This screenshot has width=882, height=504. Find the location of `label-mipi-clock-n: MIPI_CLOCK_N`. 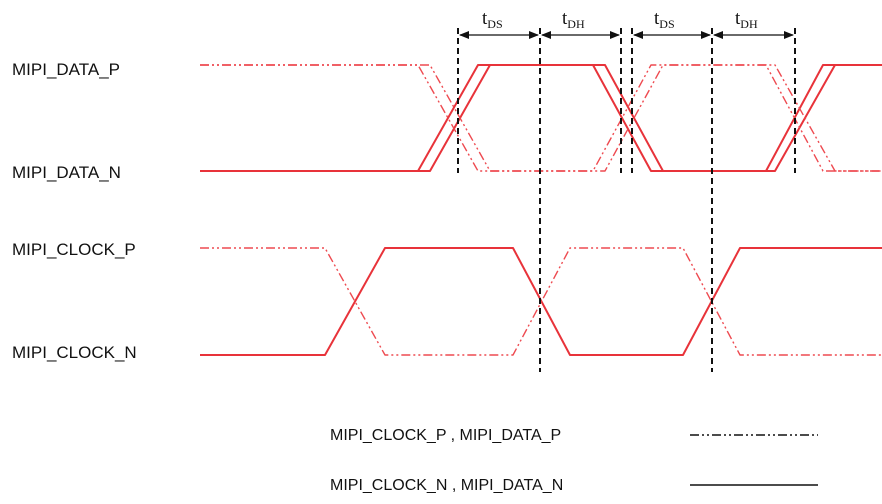

label-mipi-clock-n: MIPI_CLOCK_N is located at coordinates (74, 352).